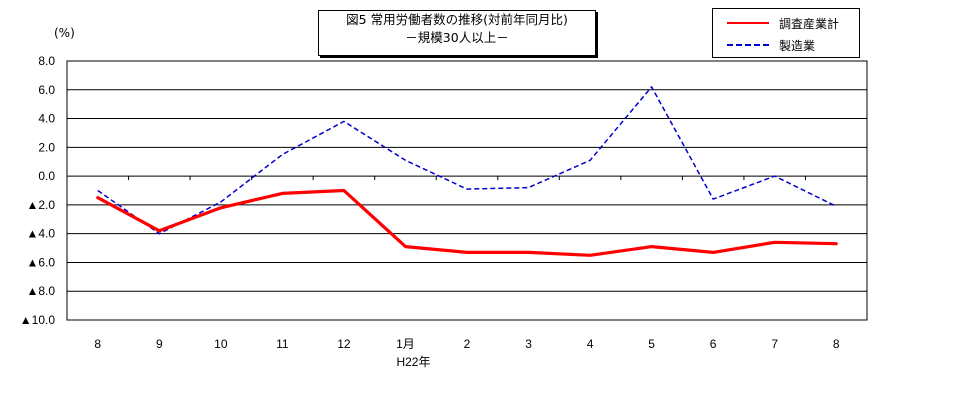 The height and width of the screenshot is (410, 968). Describe the element at coordinates (159, 344) in the screenshot. I see `x-tick-label: 9` at that location.